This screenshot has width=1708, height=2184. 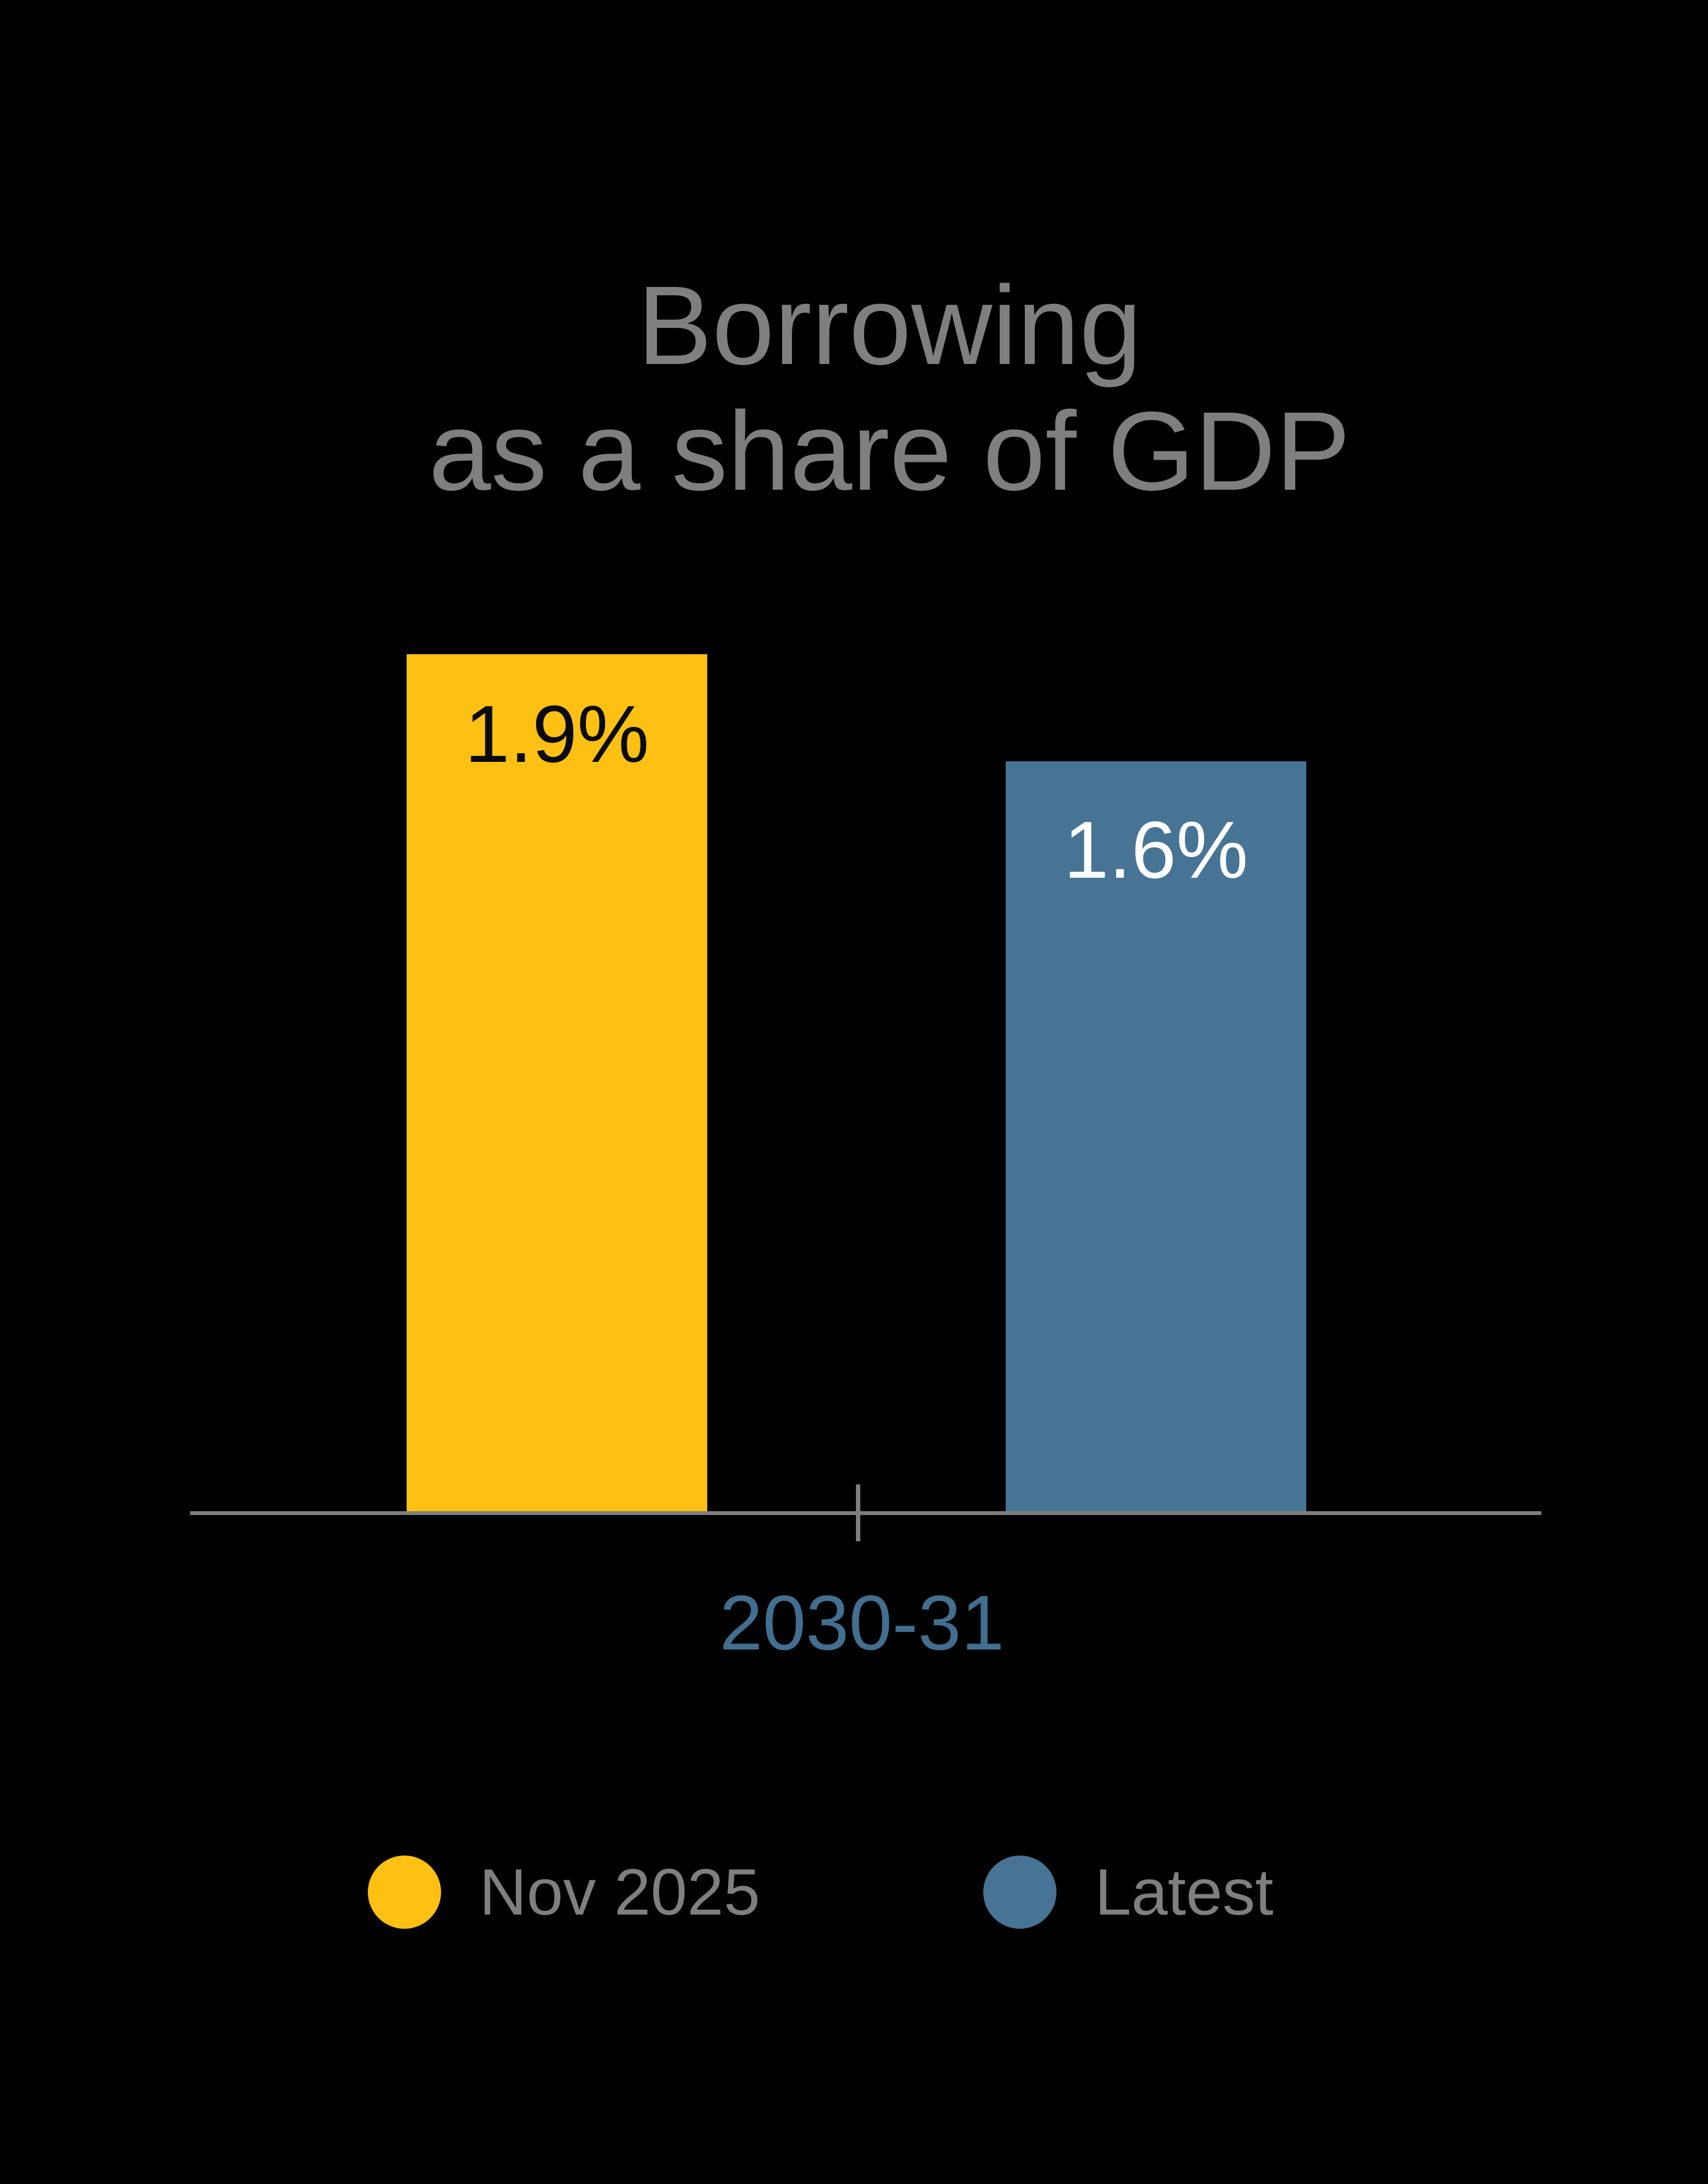 I want to click on legend-item-nov-2025: Nov 2025, so click(x=564, y=1892).